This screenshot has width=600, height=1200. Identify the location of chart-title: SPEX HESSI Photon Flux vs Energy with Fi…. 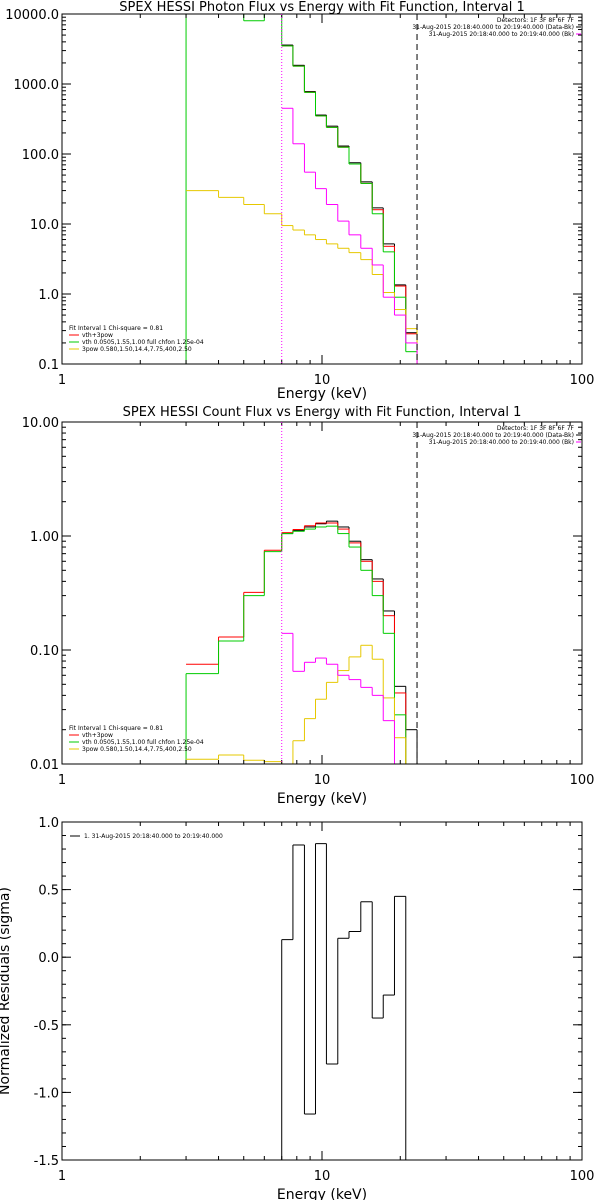
(322, 7).